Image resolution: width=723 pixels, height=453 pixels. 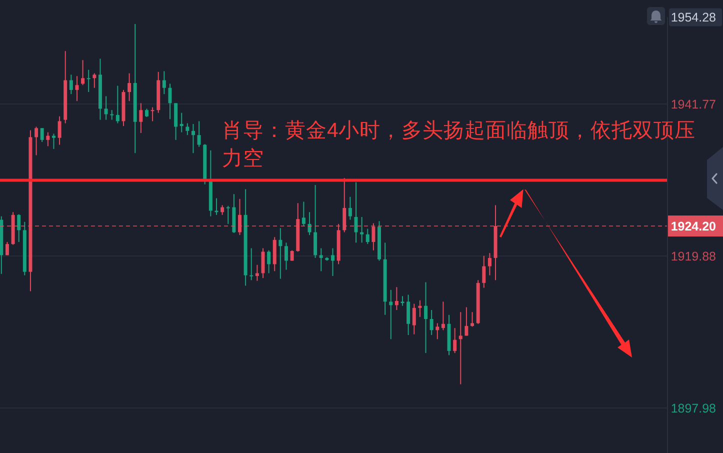 What do you see at coordinates (459, 144) in the screenshot?
I see `note: 肖导：黄金4小时，多头扬起面临触顶，依托双顶压力空` at bounding box center [459, 144].